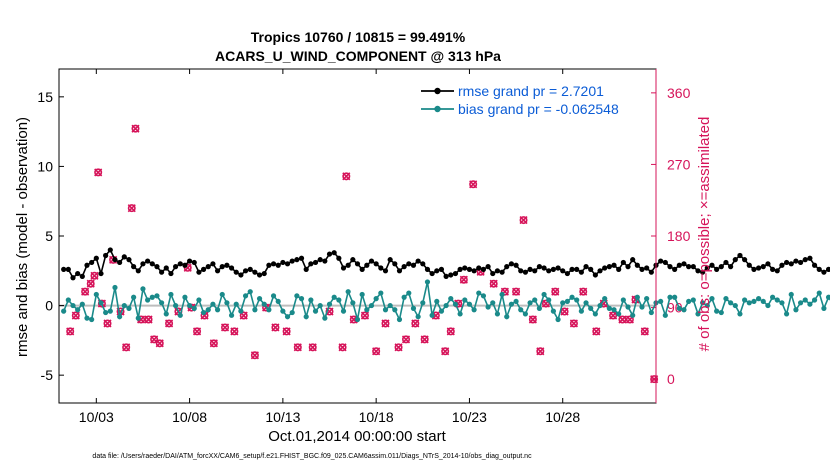 The height and width of the screenshot is (470, 830). I want to click on y-right-tick-label: 180, so click(679, 236).